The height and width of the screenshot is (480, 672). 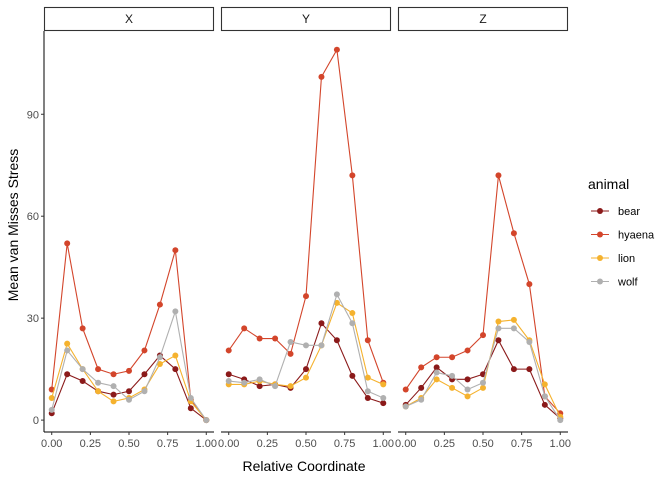 I want to click on legend: animal bear hyaena lion wolf, so click(x=621, y=232).